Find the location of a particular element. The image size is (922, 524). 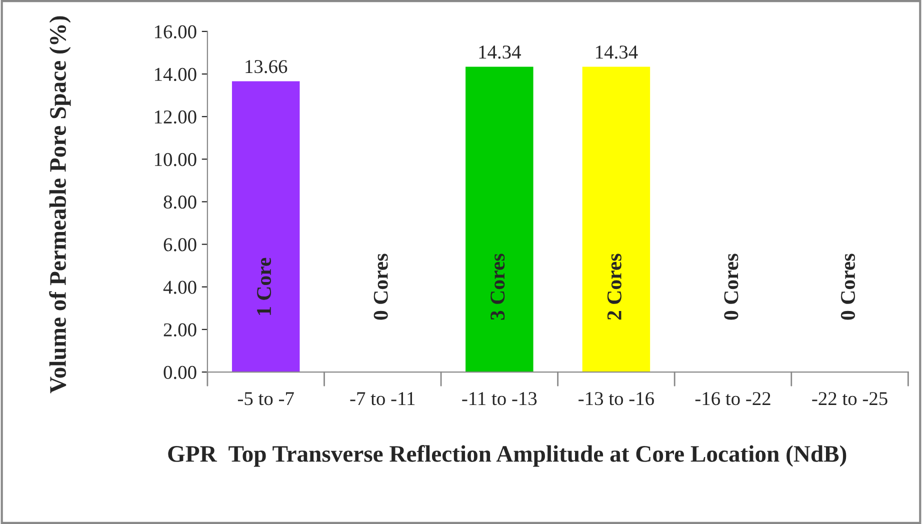

data-label: 13.66 is located at coordinates (267, 67).